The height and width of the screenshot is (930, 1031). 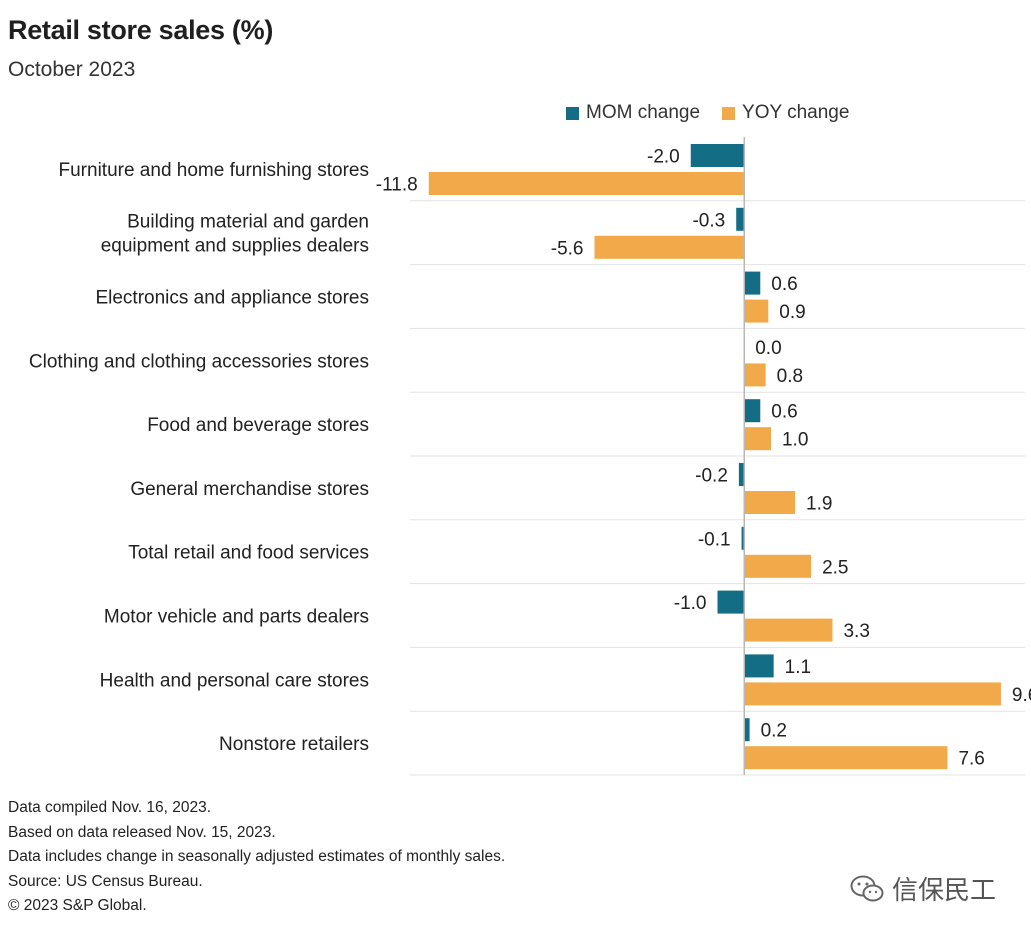 I want to click on data-label-yoy: 3.3, so click(x=856, y=631).